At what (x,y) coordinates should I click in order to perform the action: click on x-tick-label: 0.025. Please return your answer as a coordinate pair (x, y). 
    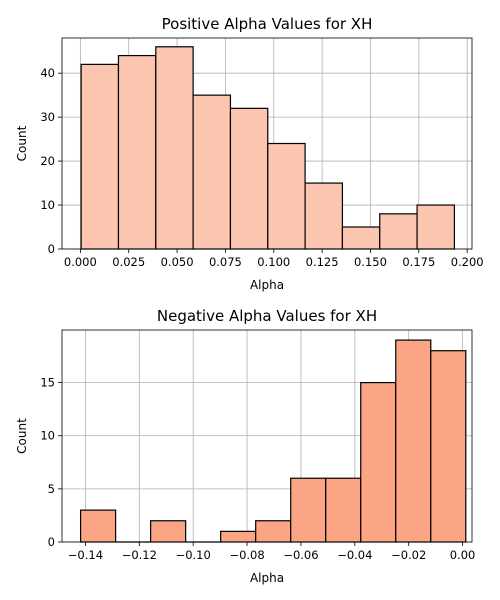
    Looking at the image, I should click on (128, 262).